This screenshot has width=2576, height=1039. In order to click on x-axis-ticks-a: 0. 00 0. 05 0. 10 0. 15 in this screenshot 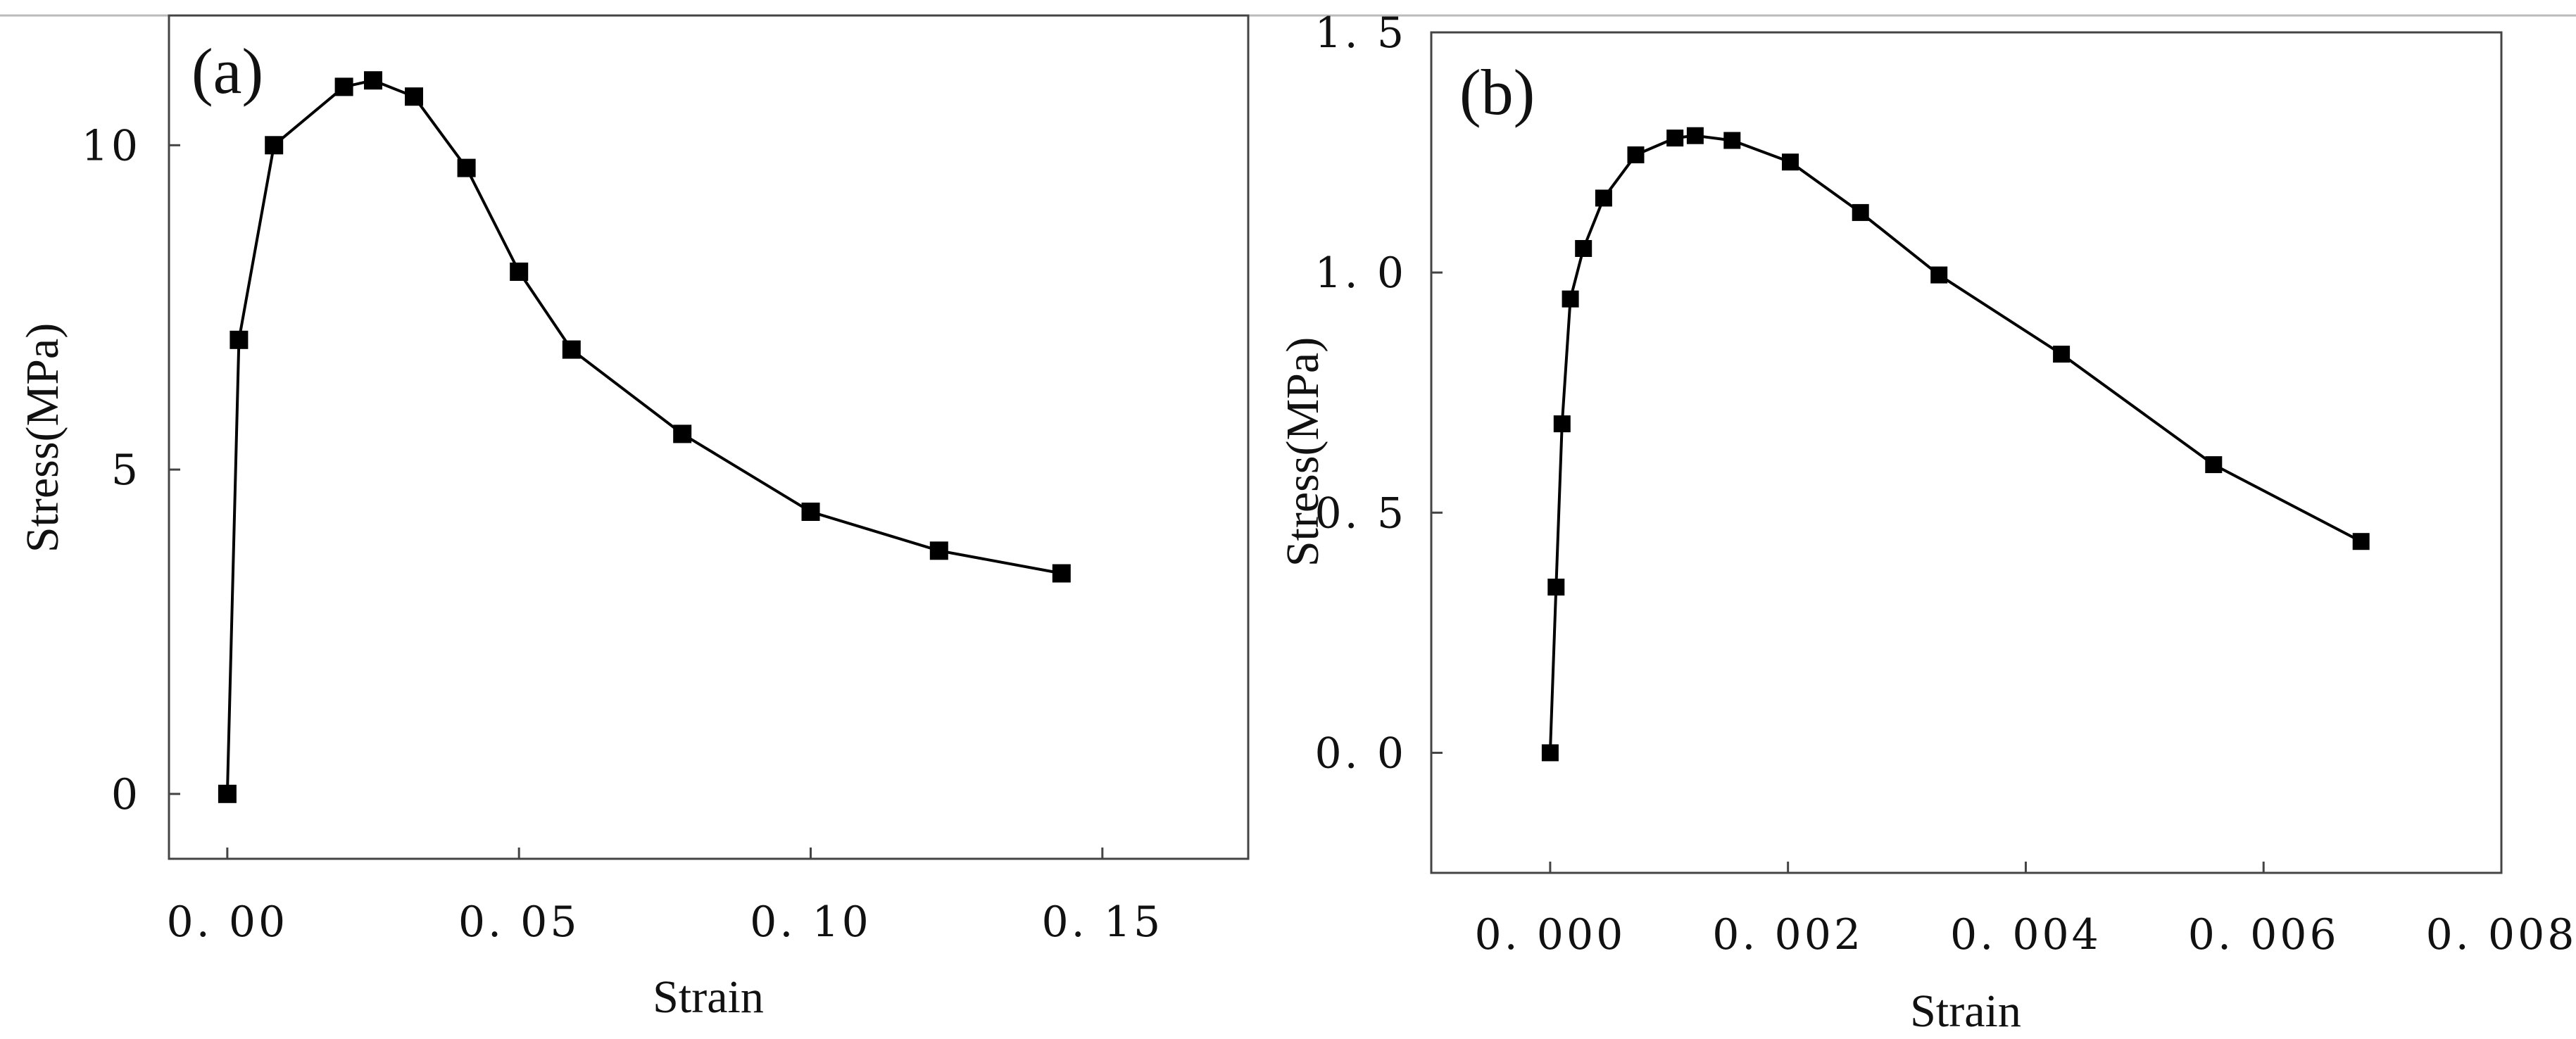, I will do `click(665, 897)`.